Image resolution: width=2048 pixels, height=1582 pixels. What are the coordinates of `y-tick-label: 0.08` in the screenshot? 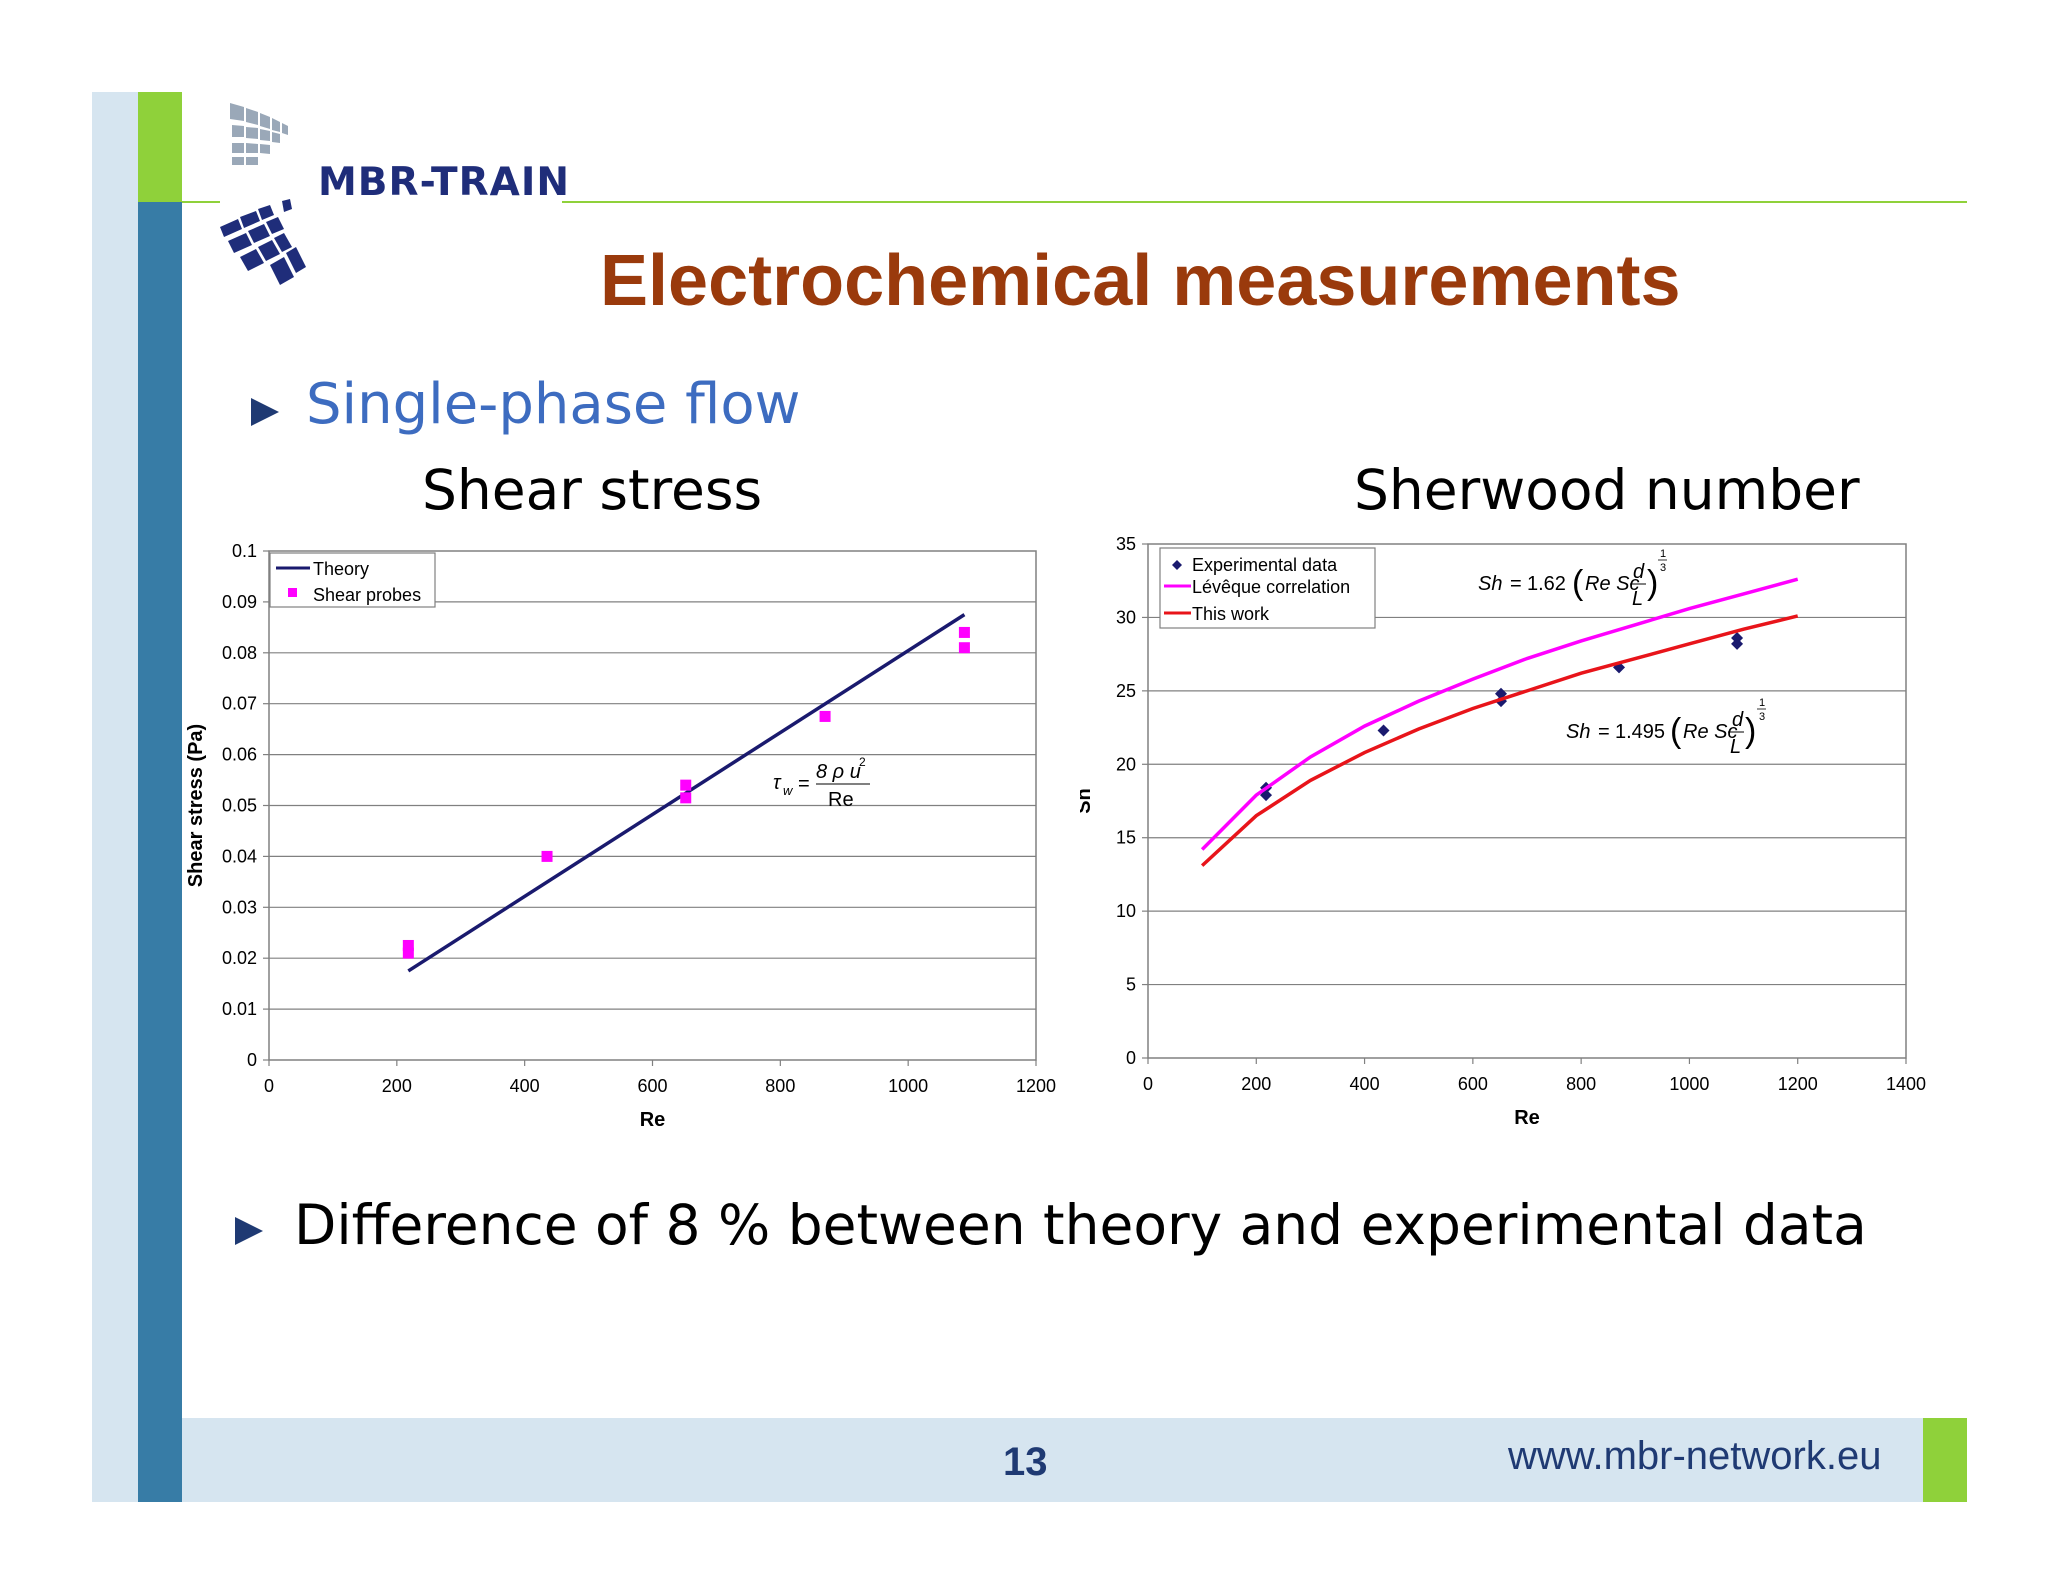 It's located at (239, 653).